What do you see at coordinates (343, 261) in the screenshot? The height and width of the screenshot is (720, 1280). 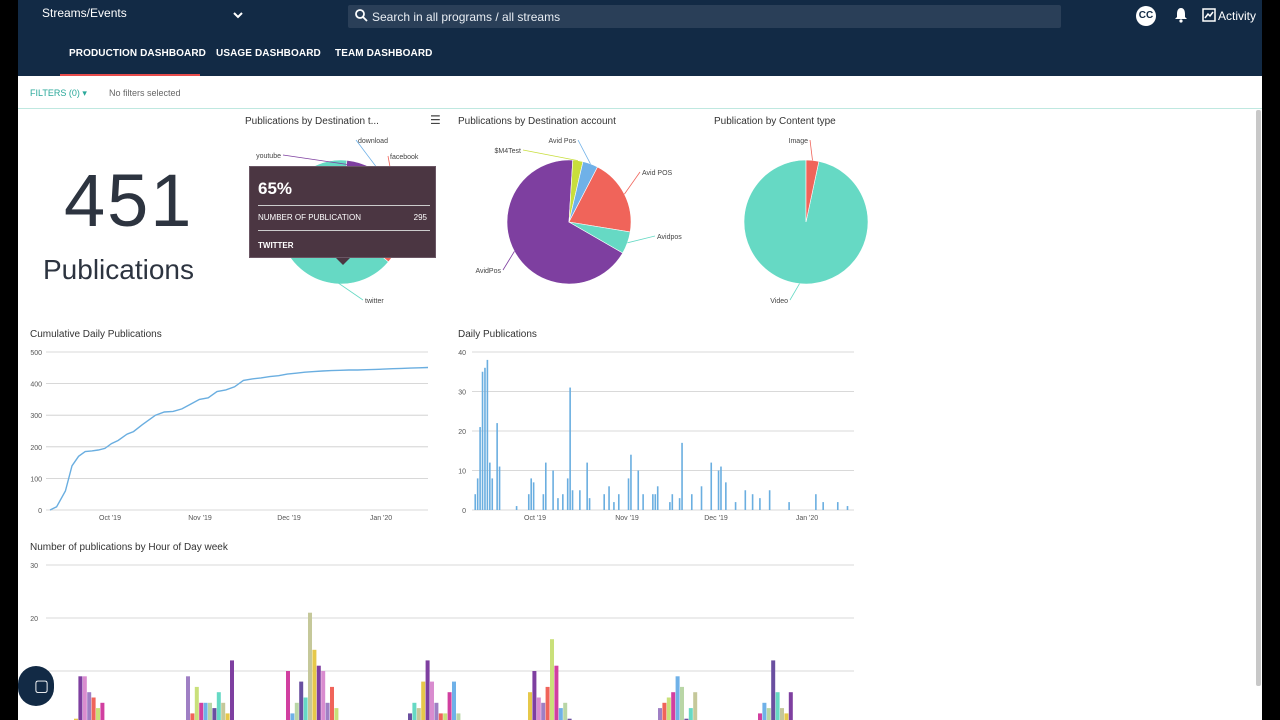 I see `tooltip-arrow` at bounding box center [343, 261].